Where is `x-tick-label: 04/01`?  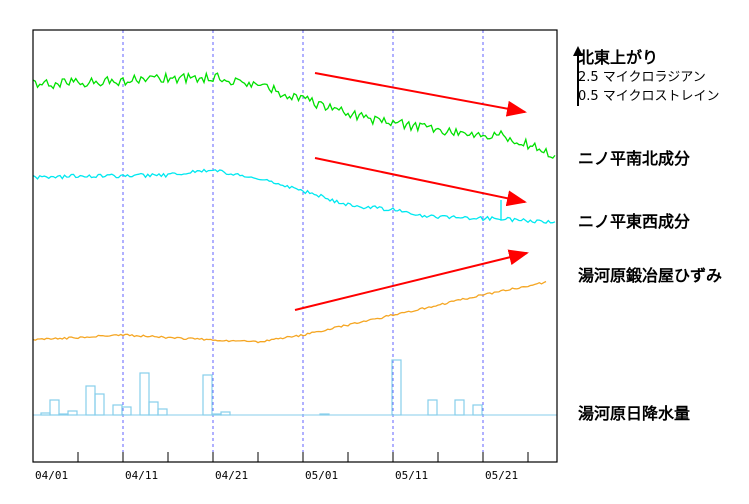
x-tick-label: 04/01 is located at coordinates (51, 475).